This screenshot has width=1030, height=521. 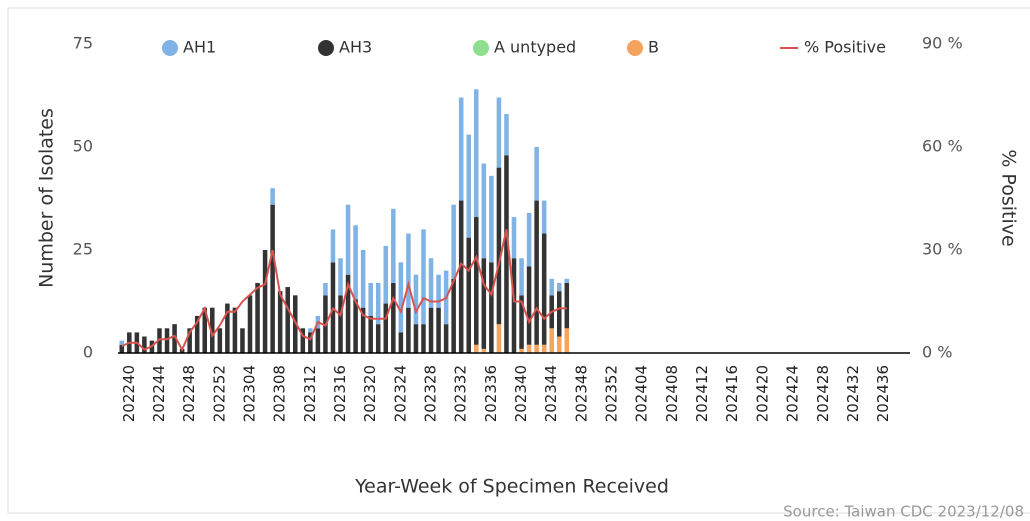 What do you see at coordinates (762, 393) in the screenshot?
I see `x-tick-label: 202420` at bounding box center [762, 393].